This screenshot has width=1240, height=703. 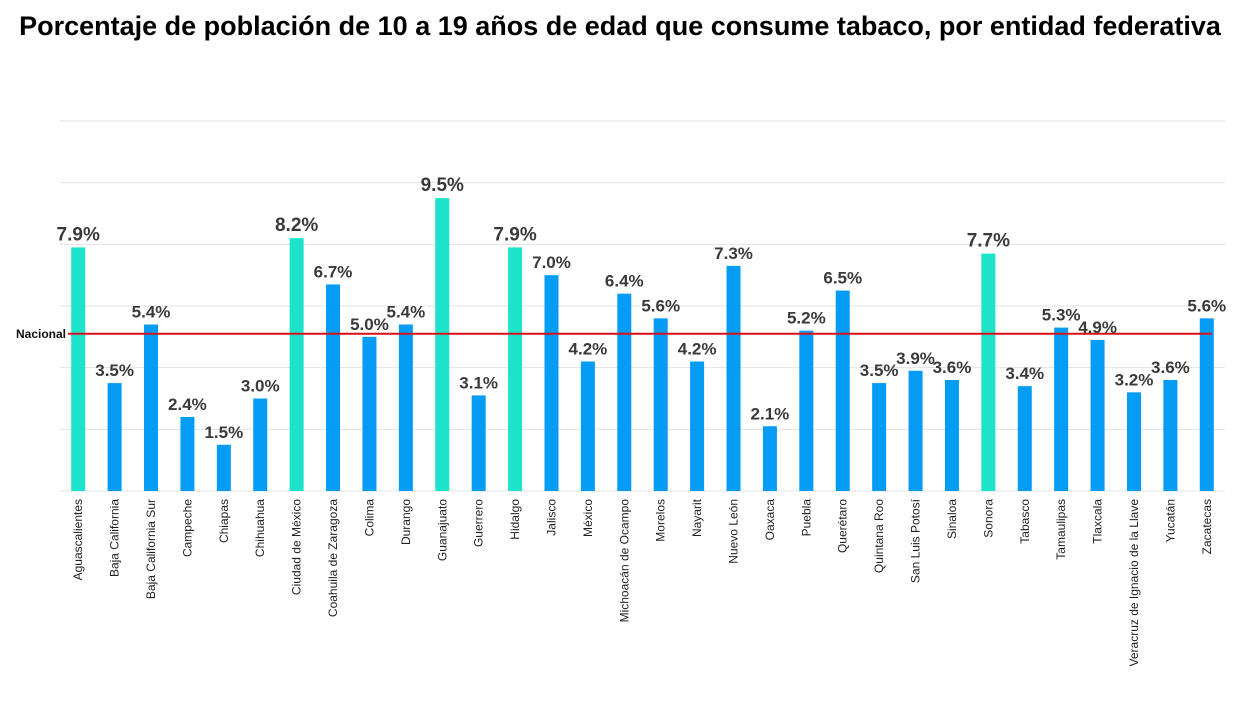 What do you see at coordinates (916, 540) in the screenshot?
I see `category-label: San Luis Potosí` at bounding box center [916, 540].